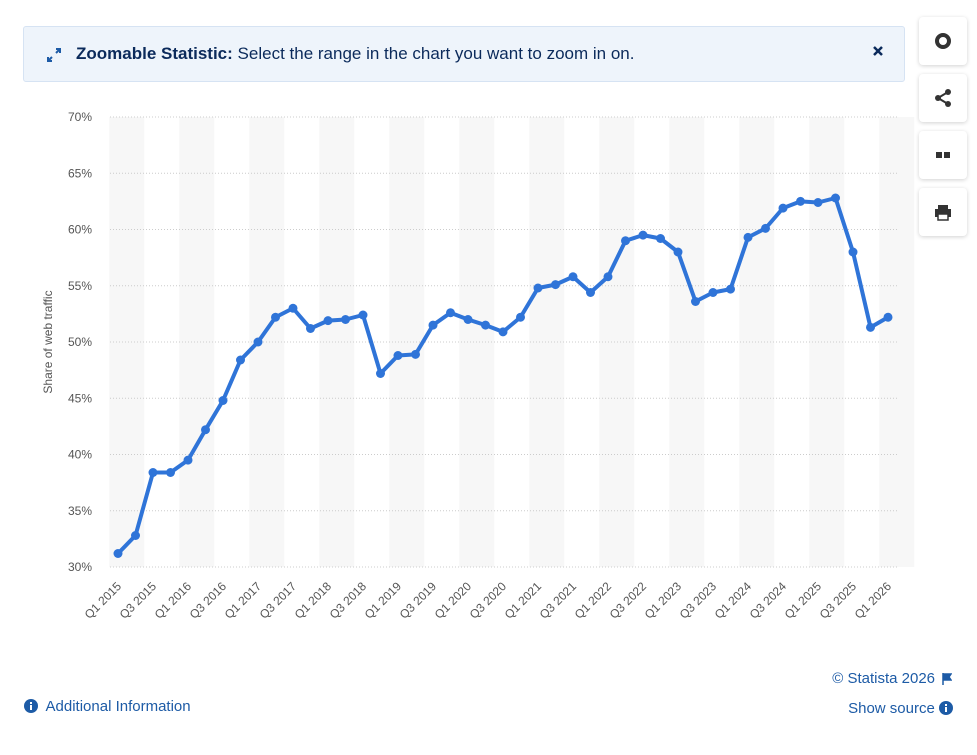 Image resolution: width=977 pixels, height=755 pixels. What do you see at coordinates (838, 600) in the screenshot?
I see `x-tick-label: Q3 2025` at bounding box center [838, 600].